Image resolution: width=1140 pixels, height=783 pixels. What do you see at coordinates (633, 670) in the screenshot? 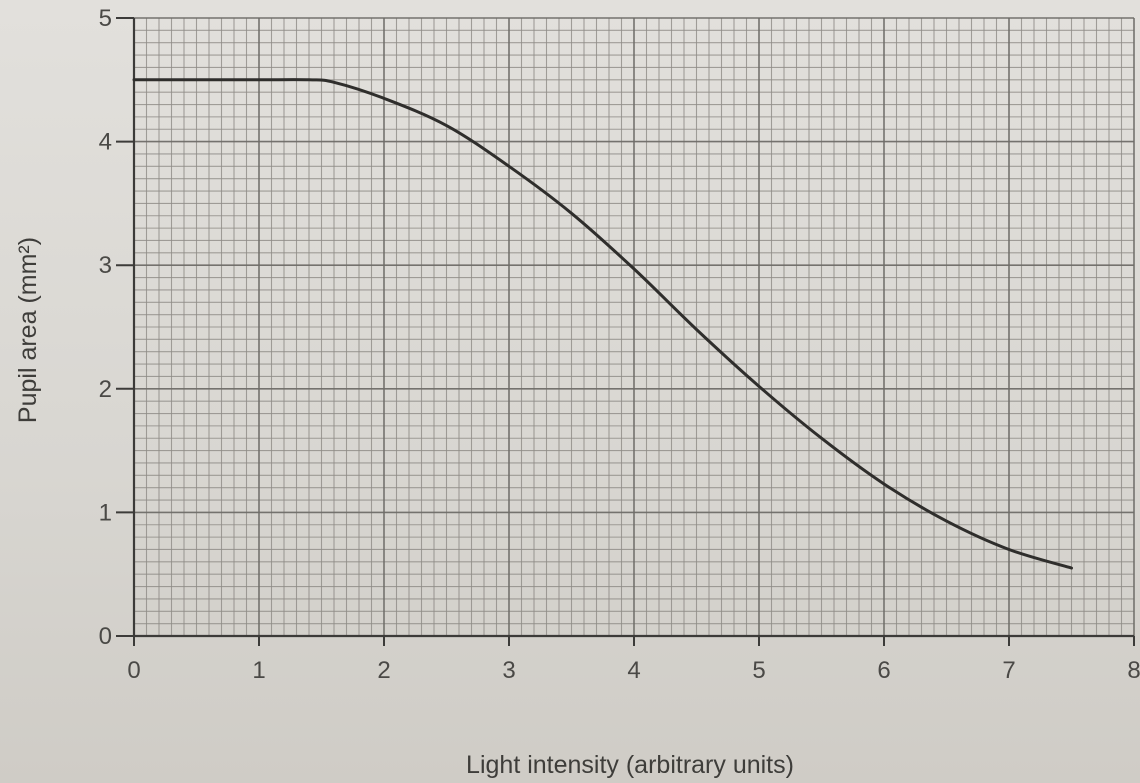
I see `x-tick-label: 4` at bounding box center [633, 670].